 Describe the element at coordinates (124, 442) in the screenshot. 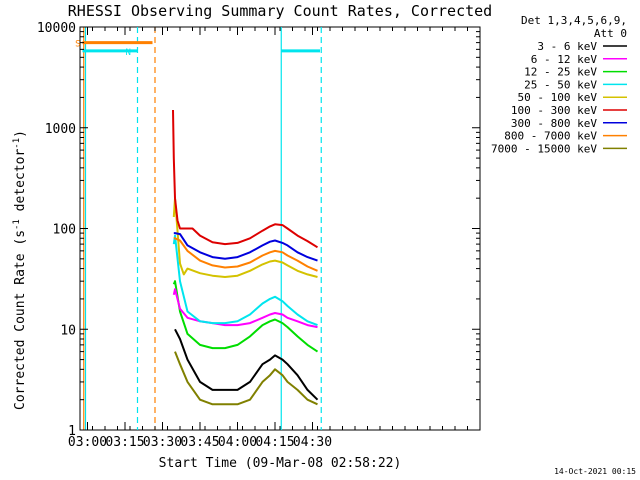

I see `x-tick-label: 03:15` at that location.